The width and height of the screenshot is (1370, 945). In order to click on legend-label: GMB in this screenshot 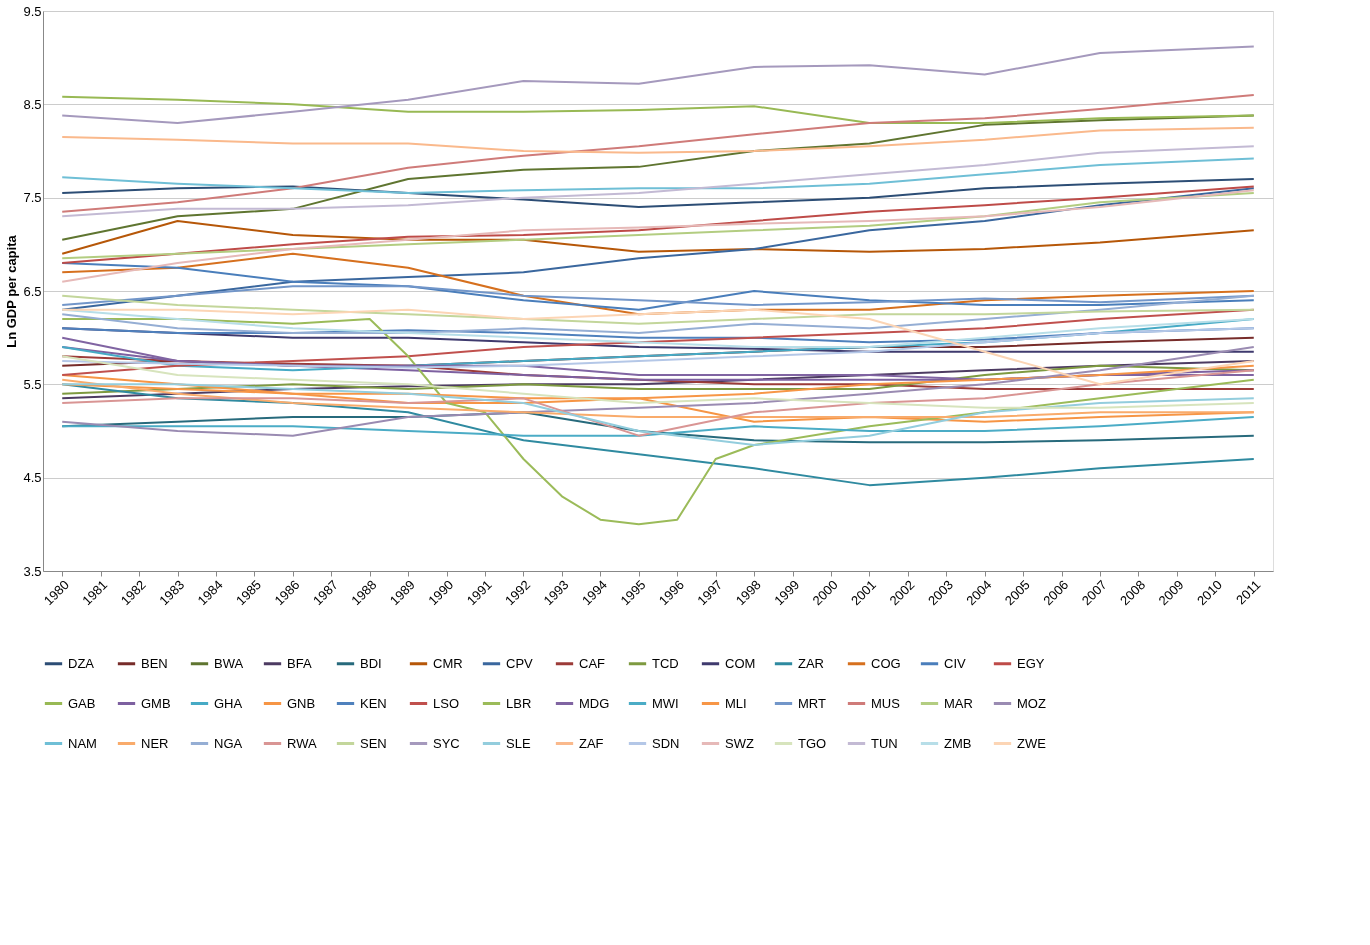, I will do `click(156, 703)`.